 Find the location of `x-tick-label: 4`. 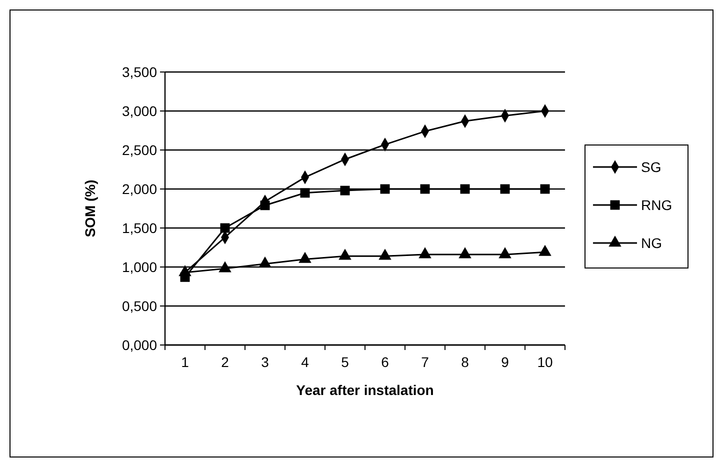

x-tick-label: 4 is located at coordinates (305, 362).